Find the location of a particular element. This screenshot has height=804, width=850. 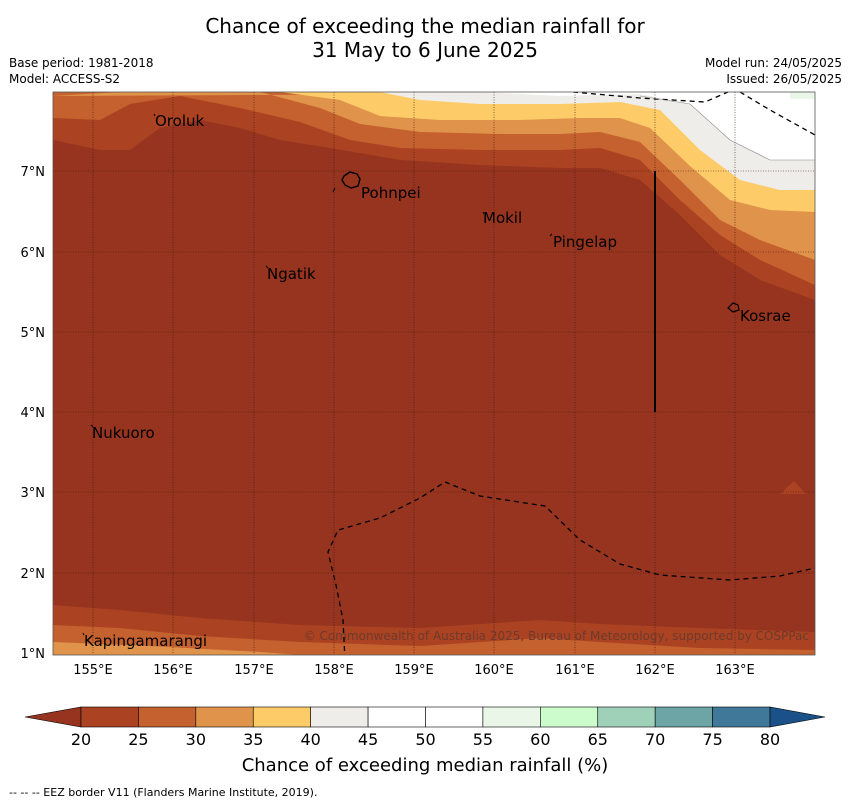

colorbar is located at coordinates (425, 717).